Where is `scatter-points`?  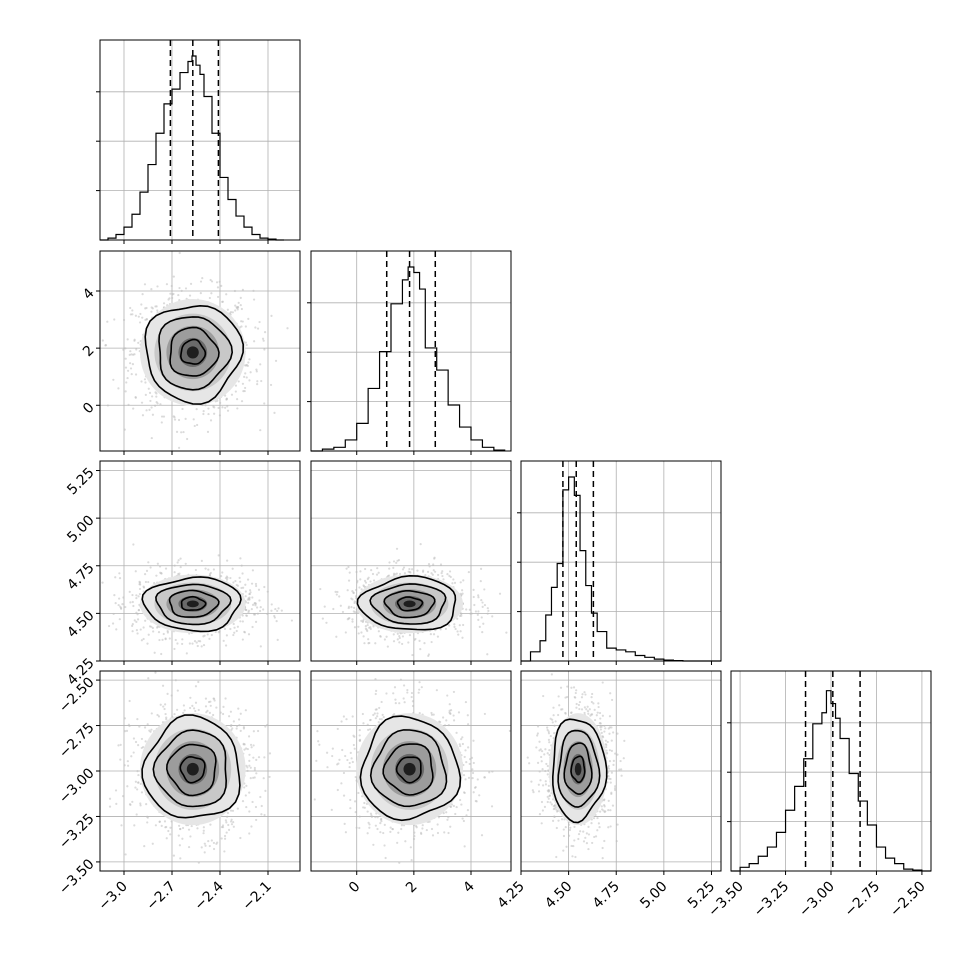 scatter-points is located at coordinates (195, 350).